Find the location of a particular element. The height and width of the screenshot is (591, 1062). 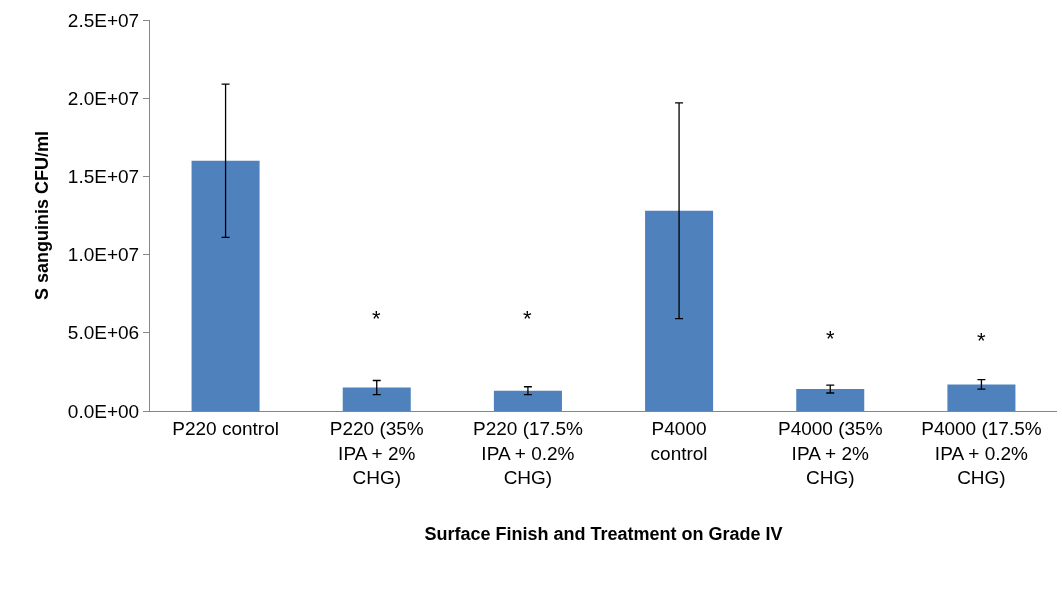

x-tick-label: P4000 control is located at coordinates (679, 440).